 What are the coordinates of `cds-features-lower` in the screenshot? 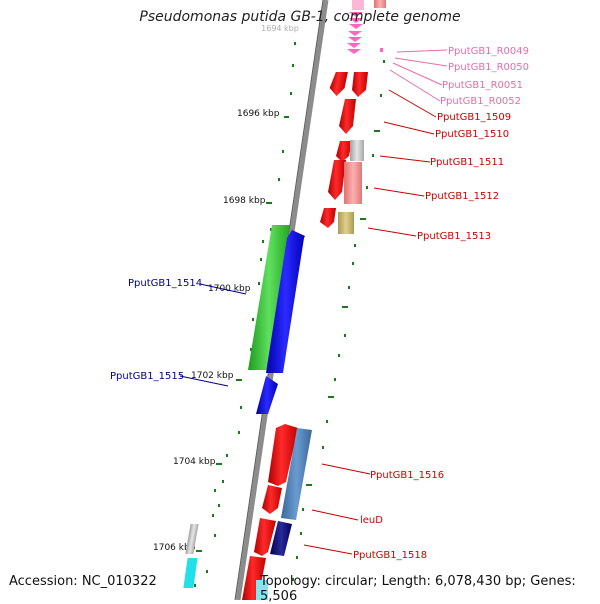 It's located at (247, 512).